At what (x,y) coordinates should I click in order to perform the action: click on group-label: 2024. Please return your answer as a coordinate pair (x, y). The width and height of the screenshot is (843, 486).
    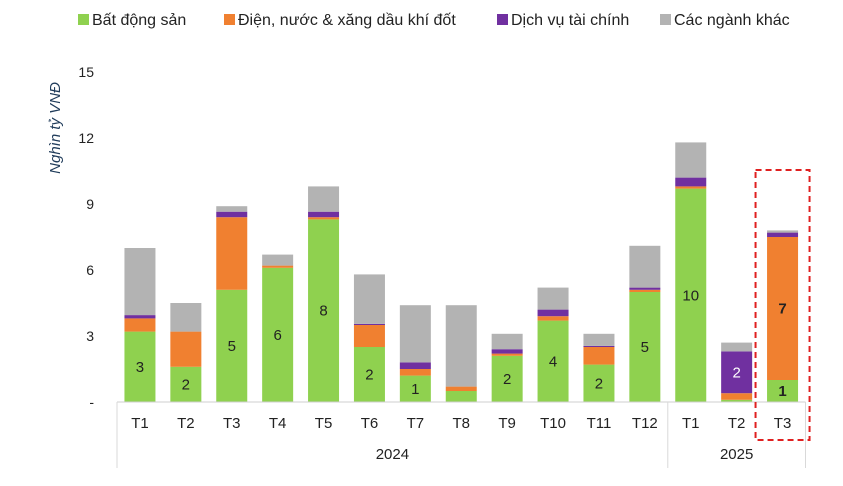
    Looking at the image, I should click on (392, 454).